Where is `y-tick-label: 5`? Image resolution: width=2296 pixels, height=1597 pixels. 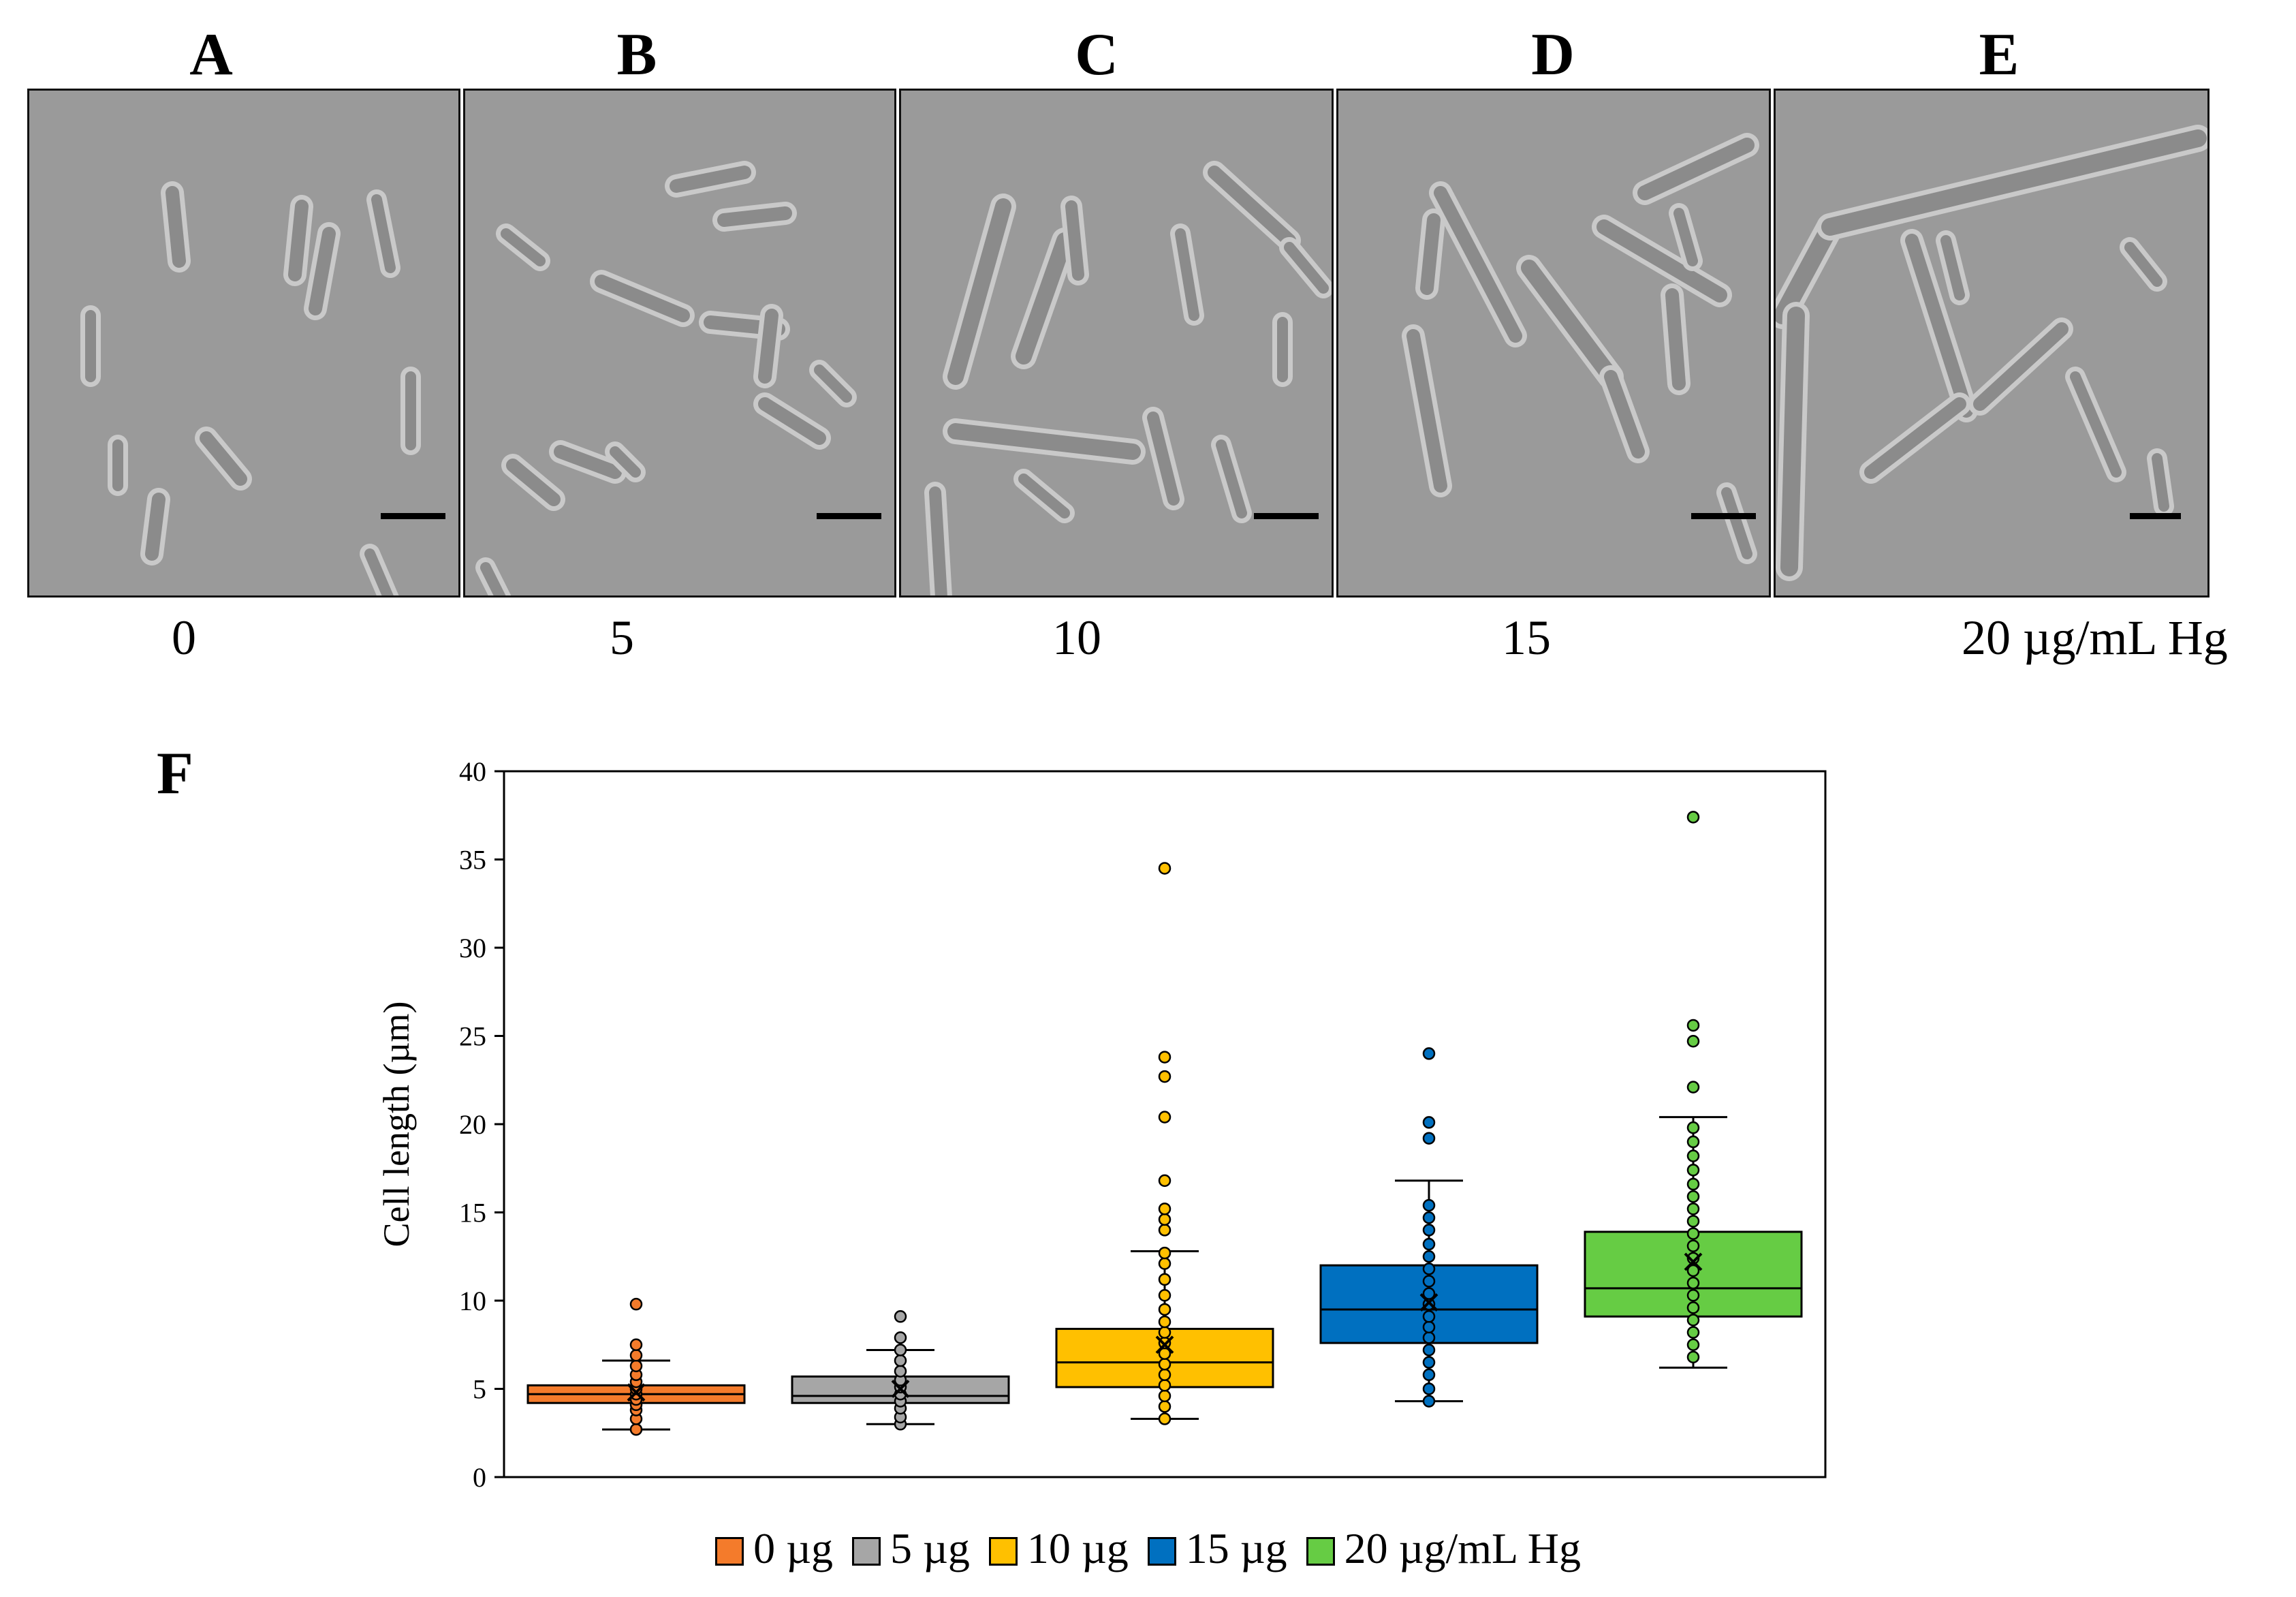 y-tick-label: 5 is located at coordinates (479, 1389).